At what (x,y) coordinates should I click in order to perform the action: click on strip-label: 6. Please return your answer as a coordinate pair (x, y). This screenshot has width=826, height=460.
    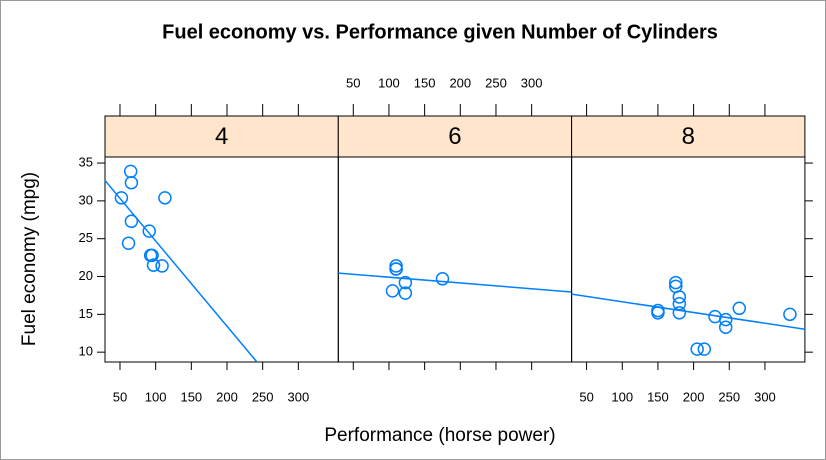
    Looking at the image, I should click on (454, 136).